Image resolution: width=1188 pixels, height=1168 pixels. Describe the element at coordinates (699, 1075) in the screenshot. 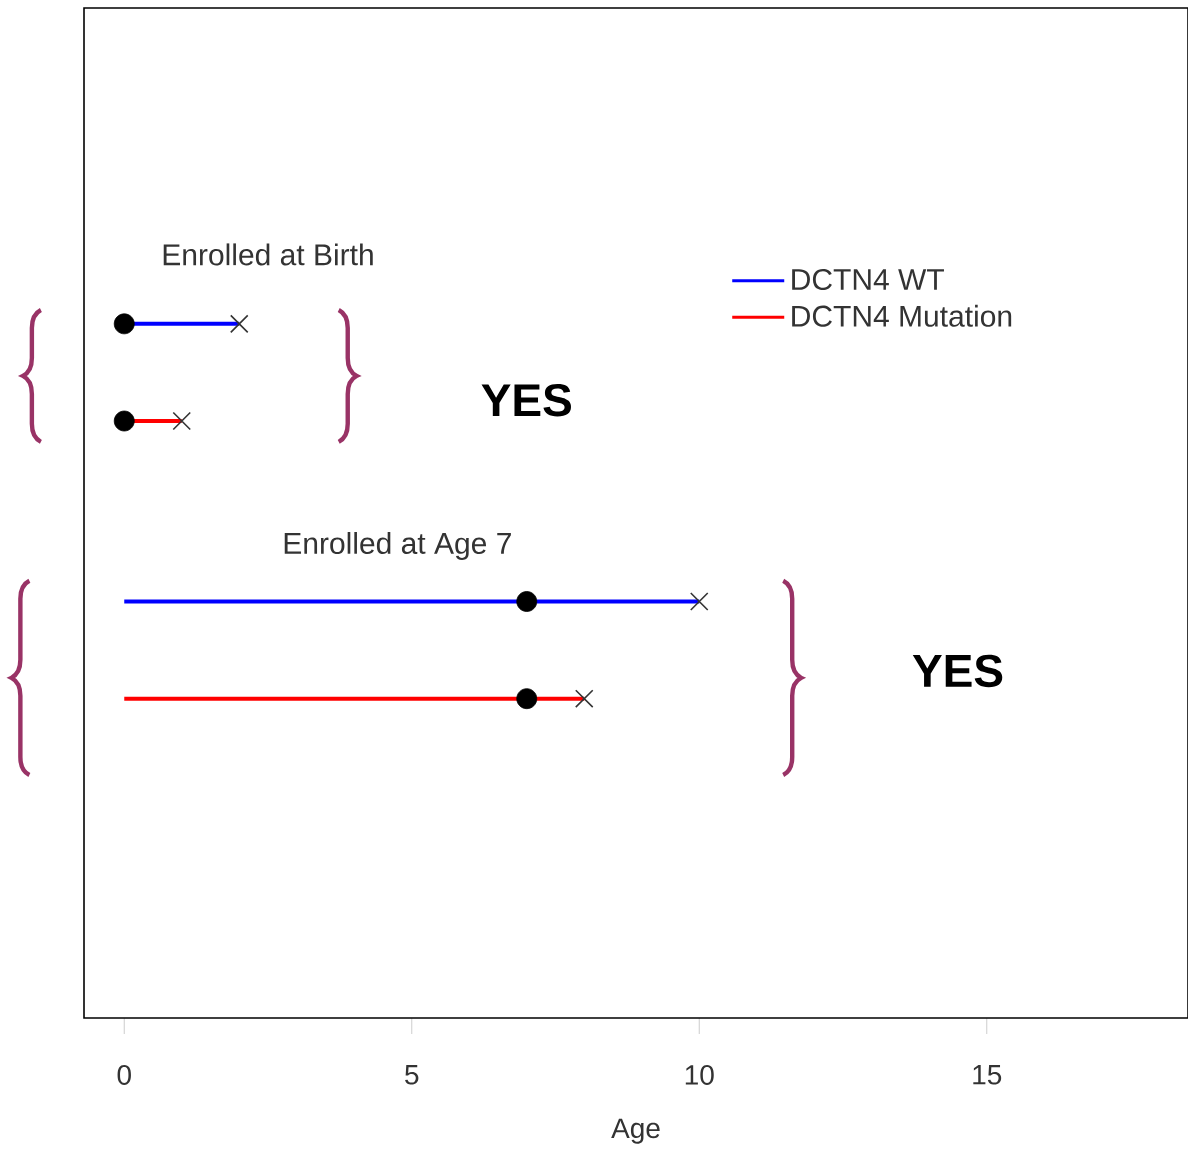

I see `x-tick-label: 10` at that location.